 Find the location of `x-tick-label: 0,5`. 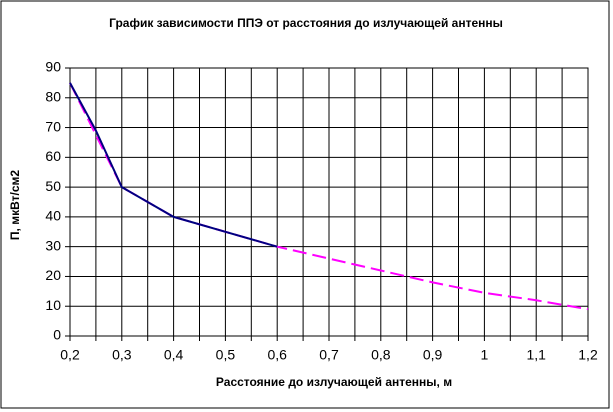

x-tick-label: 0,5 is located at coordinates (226, 355).